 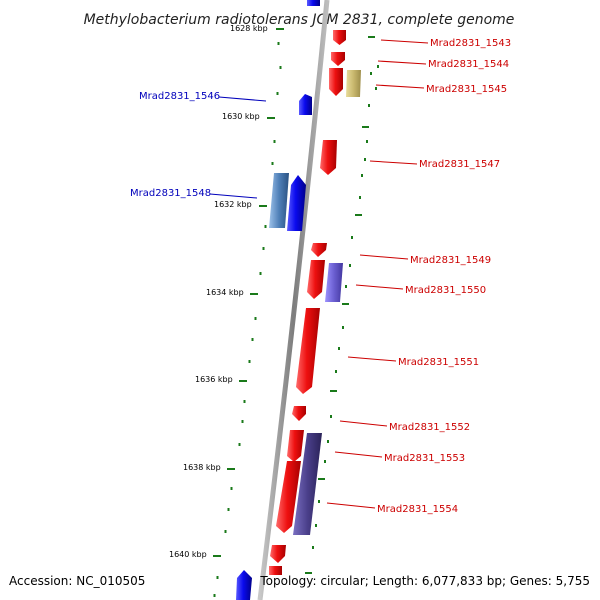 What do you see at coordinates (466, 89) in the screenshot?
I see `gene-label-Mrad2831_1545: Mrad2831_1545` at bounding box center [466, 89].